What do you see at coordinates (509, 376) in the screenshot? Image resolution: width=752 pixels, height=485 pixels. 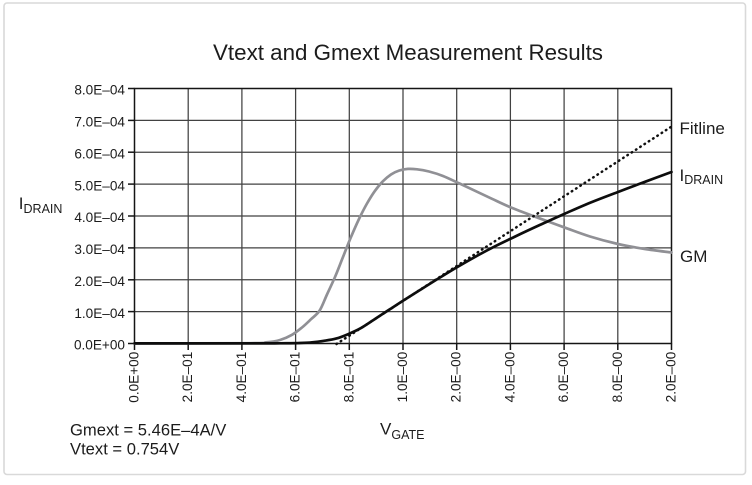 I see `svg-text: 4.0E–00` at bounding box center [509, 376].